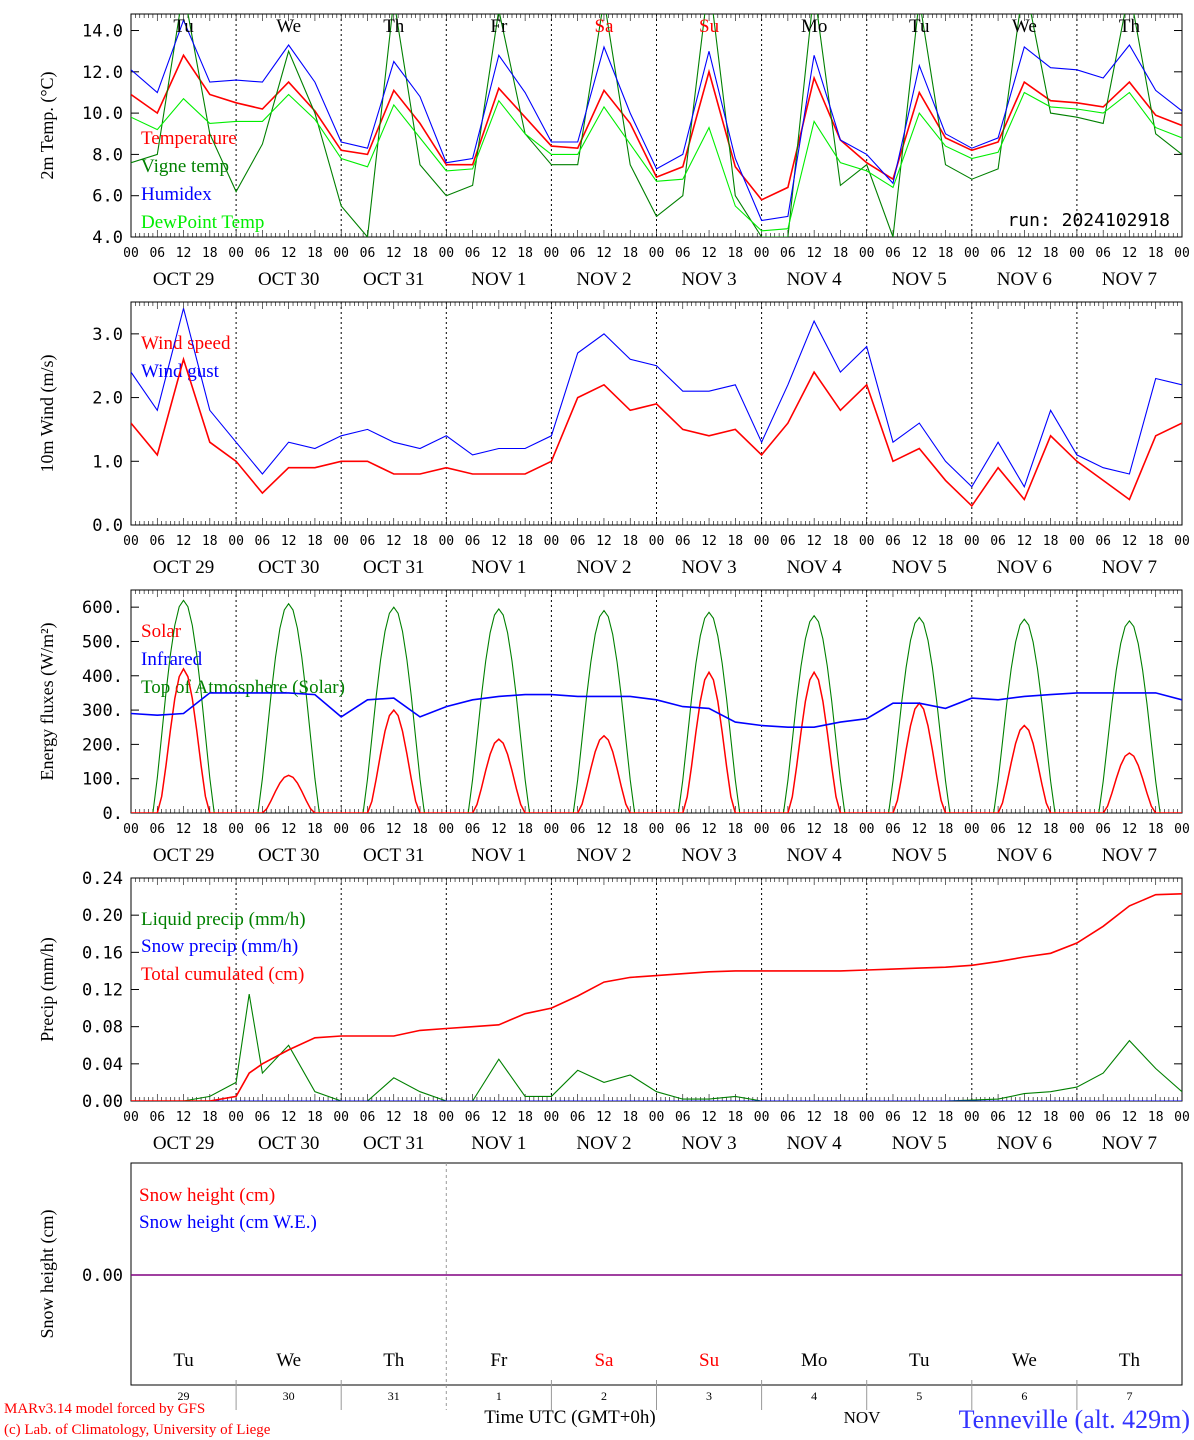  I want to click on legend-entry: Snow height (cm W.E.), so click(228, 1222).